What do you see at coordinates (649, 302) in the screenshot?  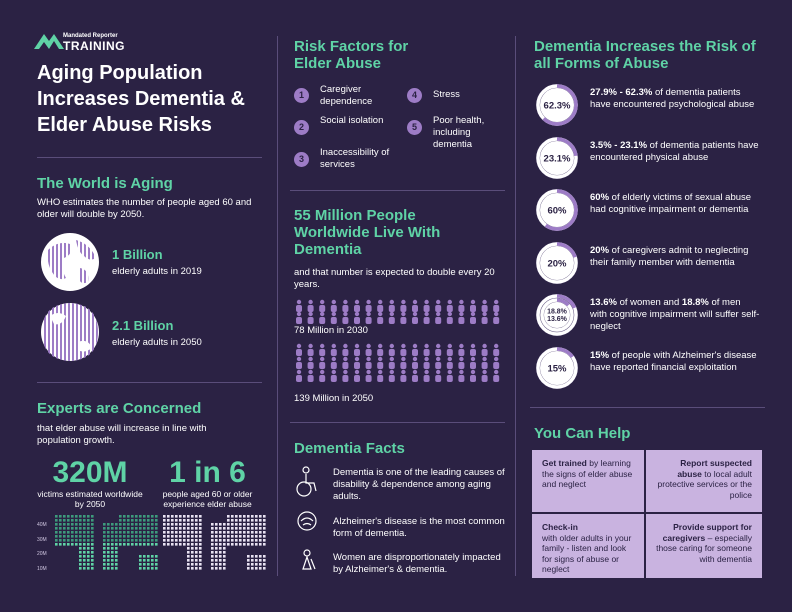 I see `item-rest: of women and` at bounding box center [649, 302].